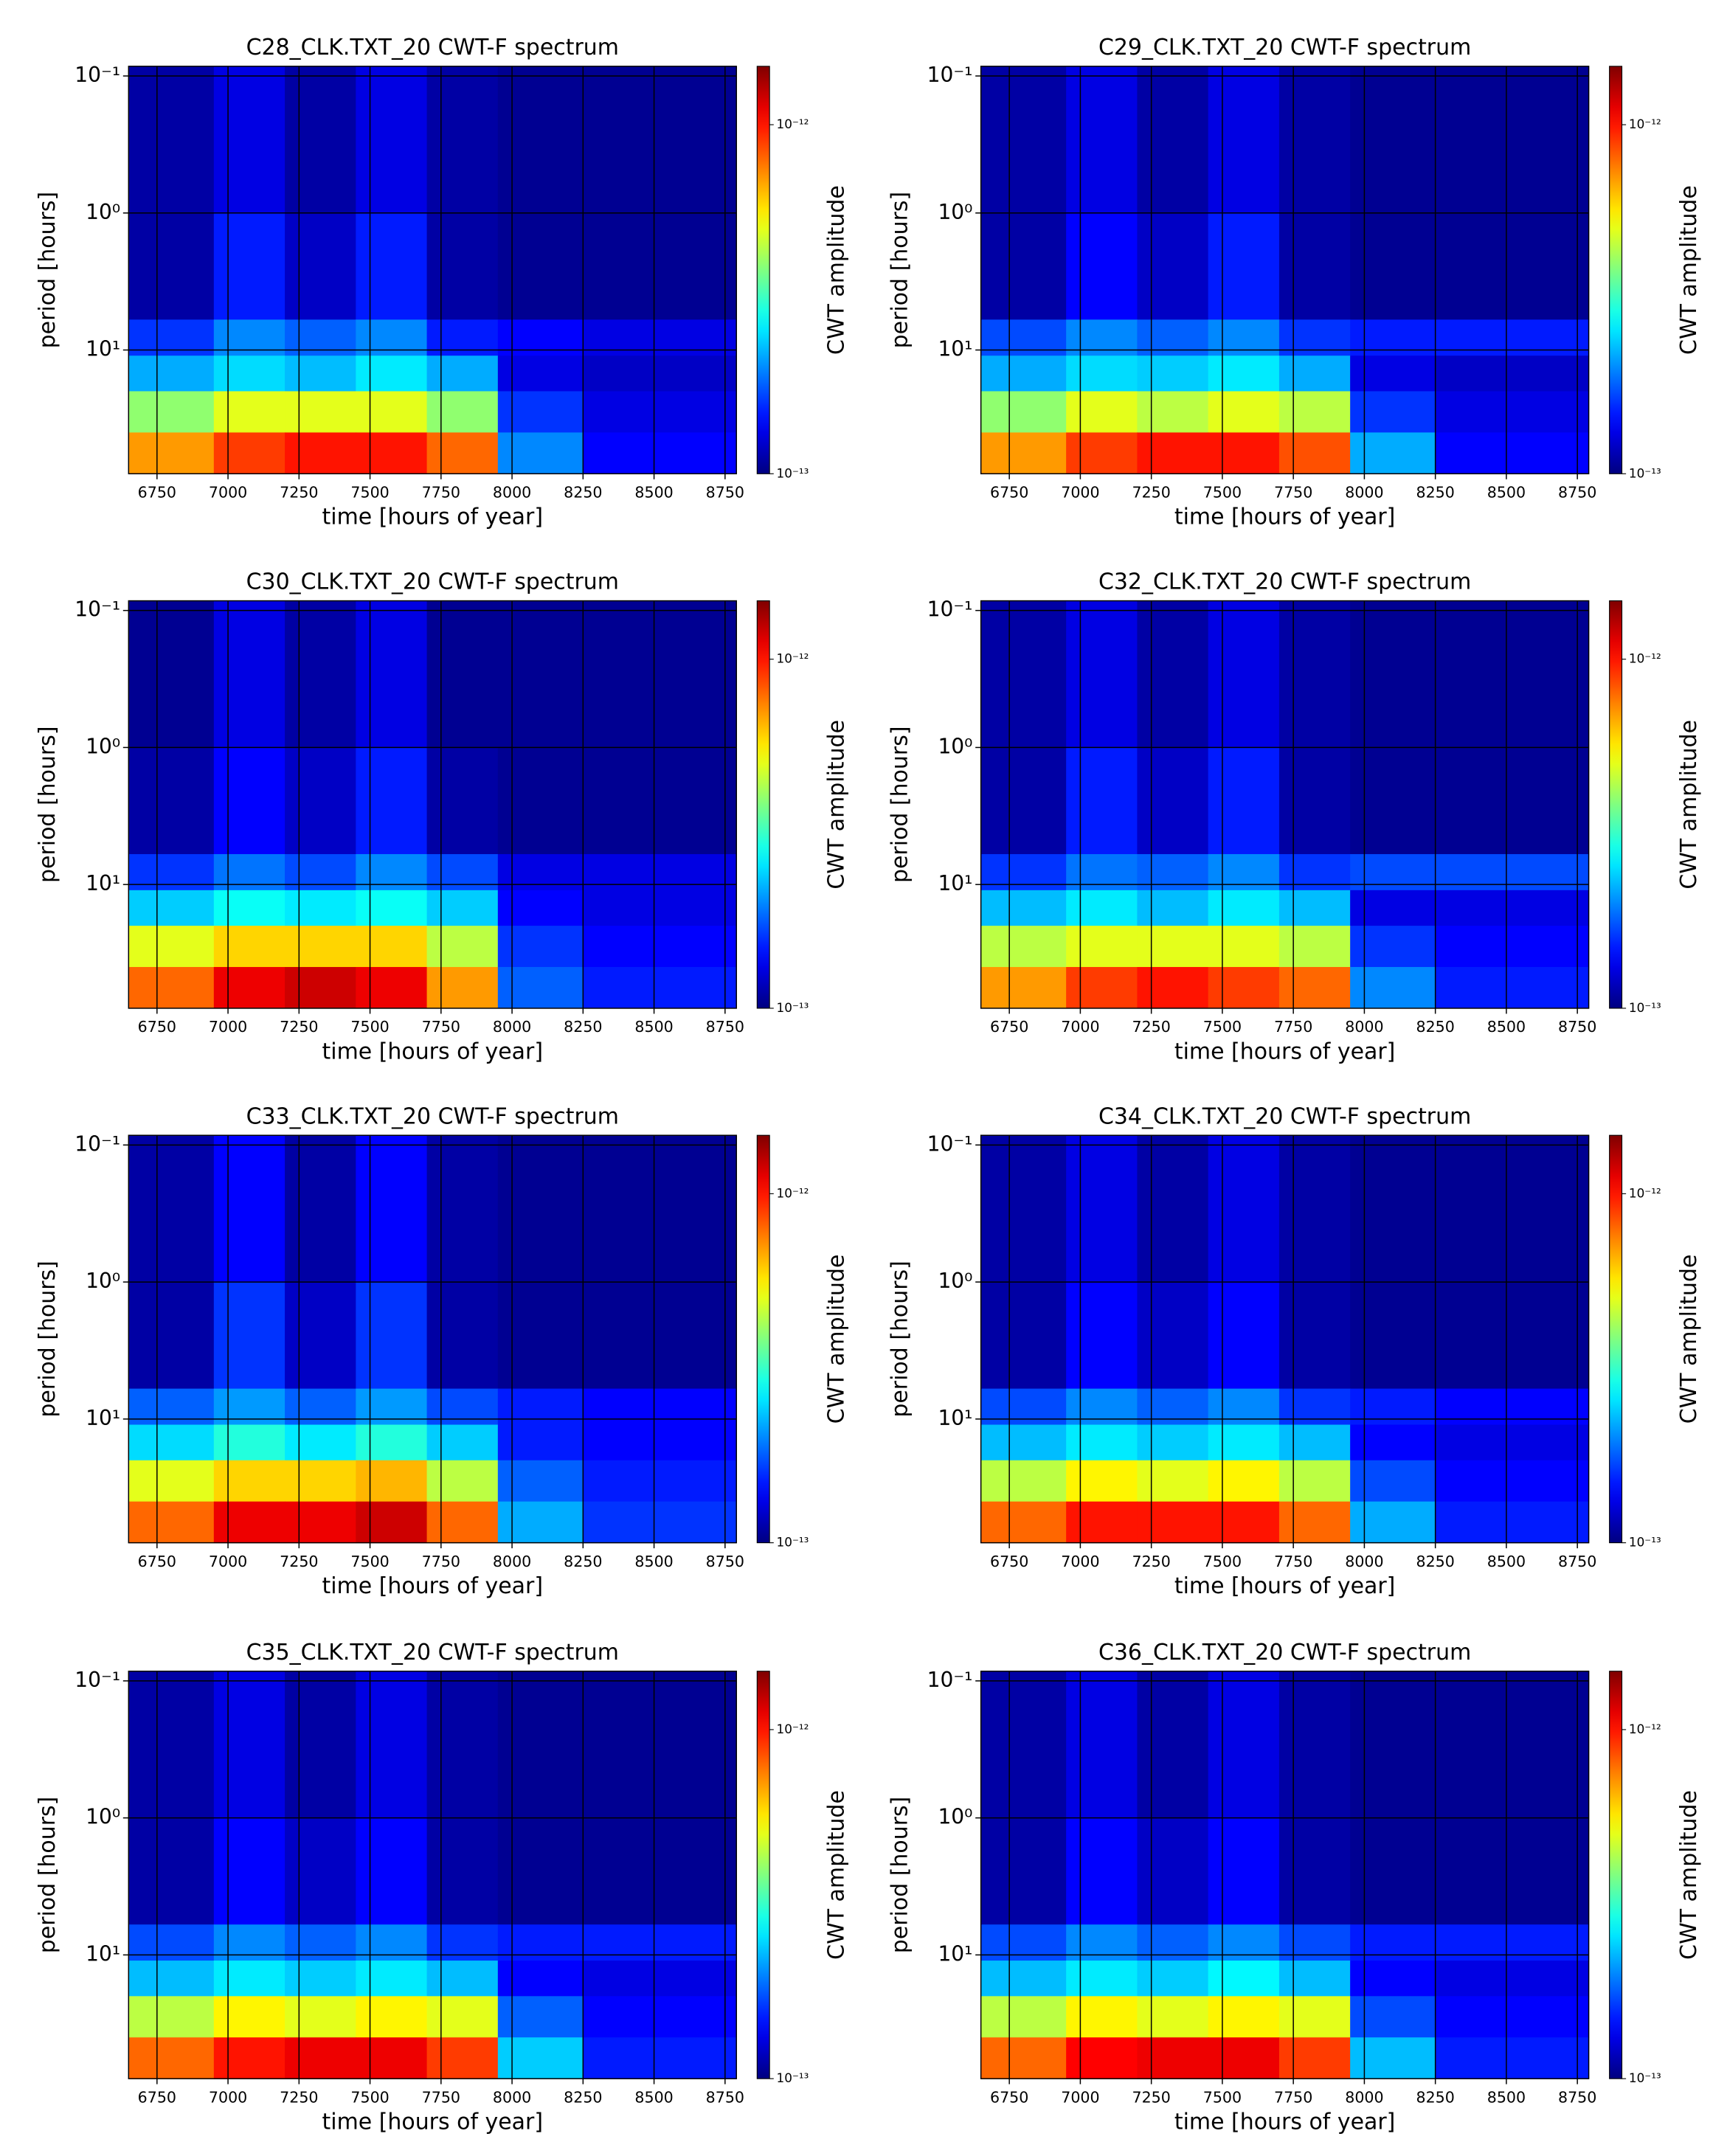  What do you see at coordinates (1284, 582) in the screenshot?
I see `chart-title: C32_CLK.TXT_20 CWT-F spectrum` at bounding box center [1284, 582].